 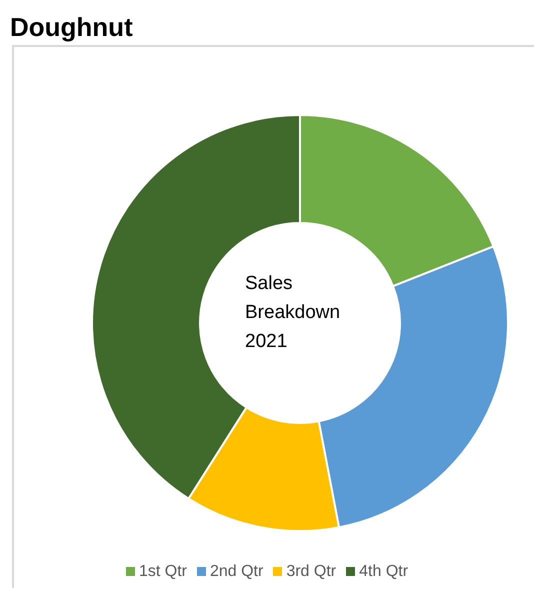 I want to click on legend-label: 2nd Qtr, so click(x=237, y=571).